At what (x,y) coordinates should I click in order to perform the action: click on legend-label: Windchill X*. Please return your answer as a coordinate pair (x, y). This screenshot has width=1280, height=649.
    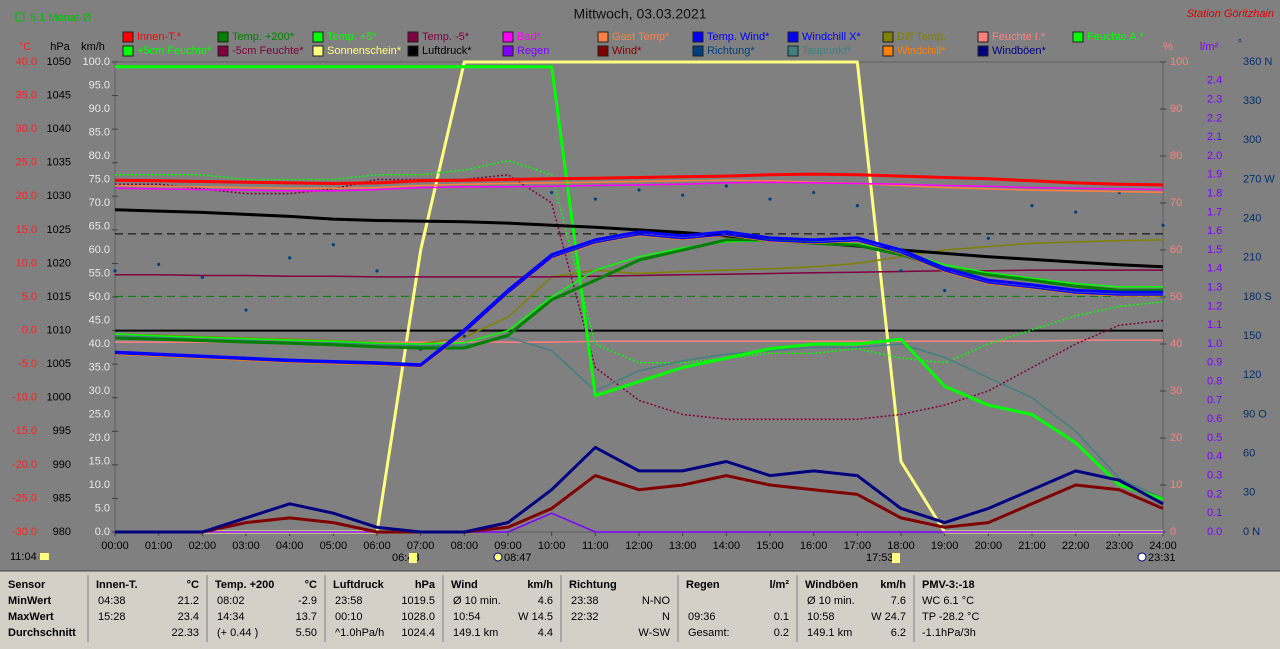
    Looking at the image, I should click on (831, 37).